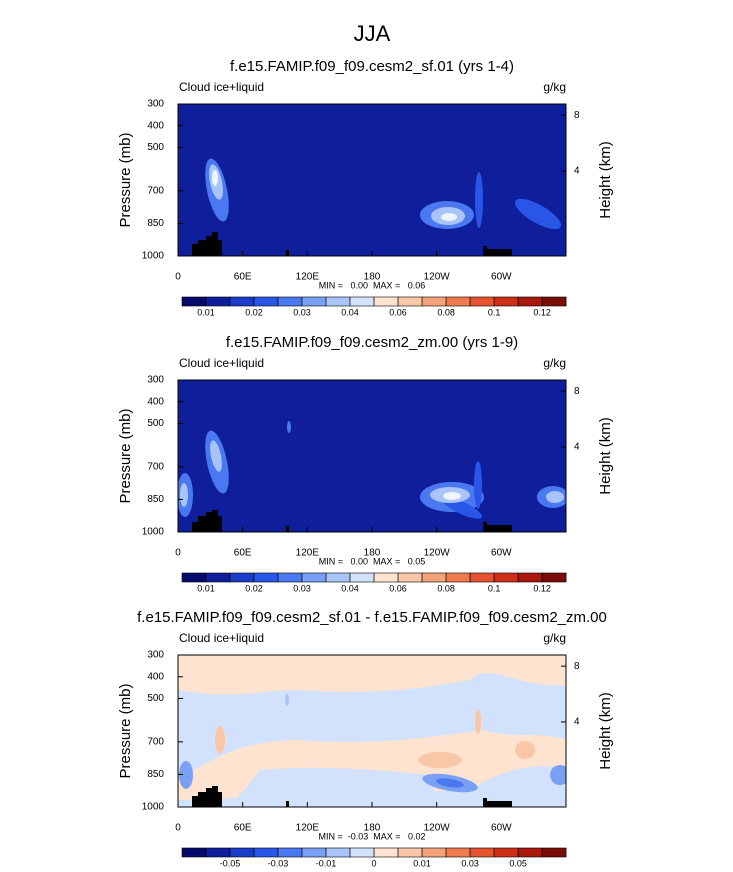 The image size is (733, 872). What do you see at coordinates (372, 33) in the screenshot?
I see `figure-title: JJA` at bounding box center [372, 33].